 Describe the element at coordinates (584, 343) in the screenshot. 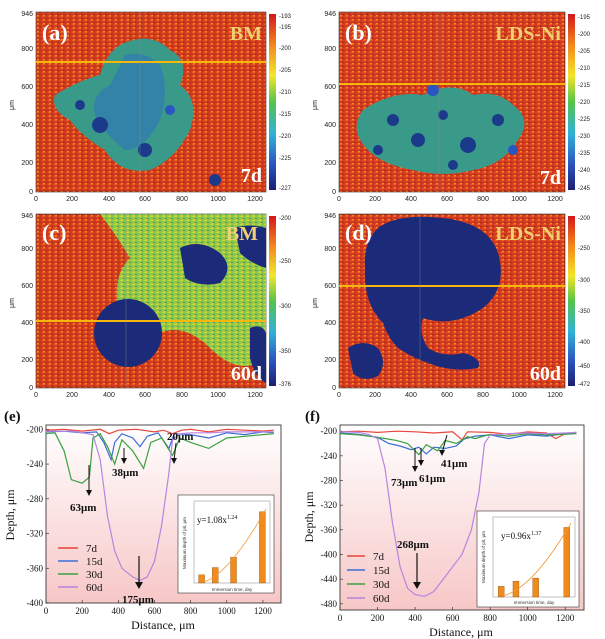

I see `cb-tick: -400` at that location.